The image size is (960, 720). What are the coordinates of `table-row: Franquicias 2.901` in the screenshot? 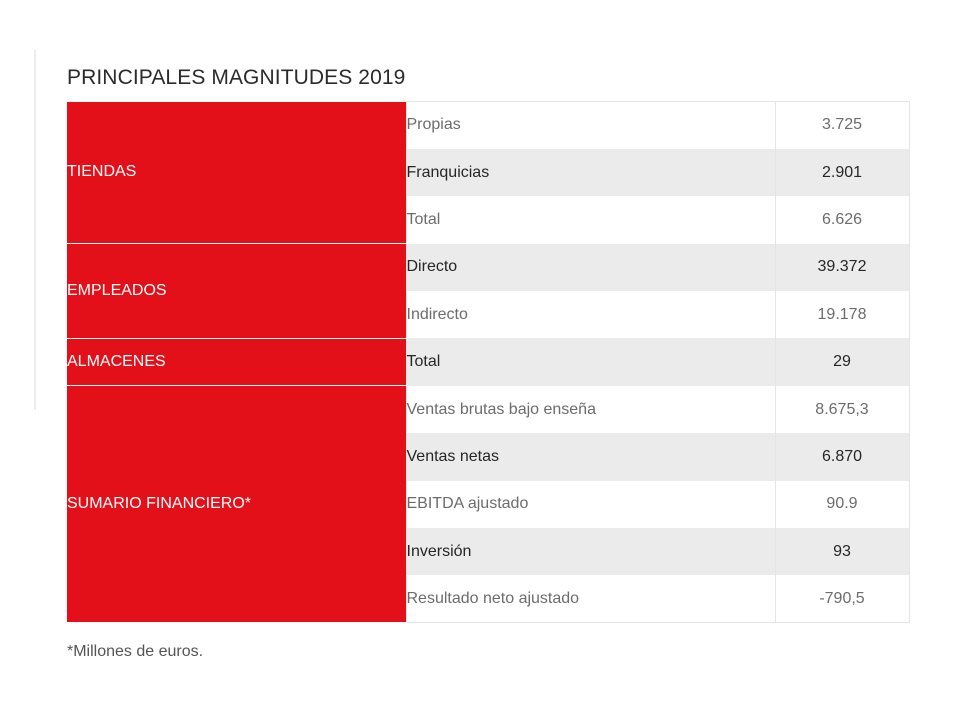 It's located at (488, 172).